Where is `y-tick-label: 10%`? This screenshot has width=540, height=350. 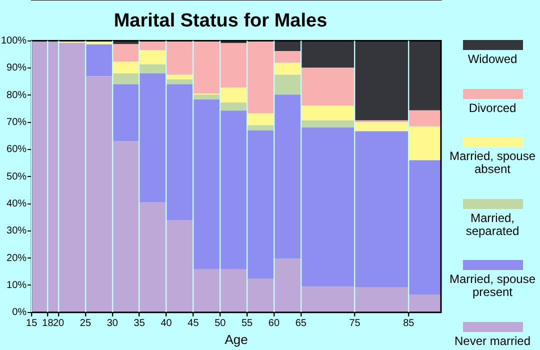
y-tick-label: 10% is located at coordinates (16, 285).